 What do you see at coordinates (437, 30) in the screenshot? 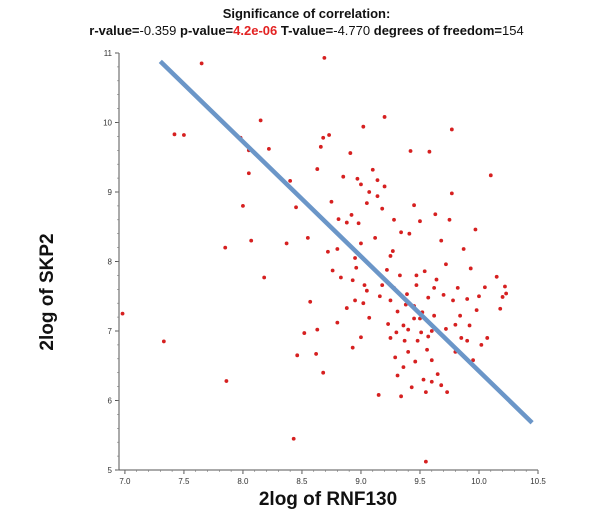
I see `stat-label: degrees of freedom=` at bounding box center [437, 30].